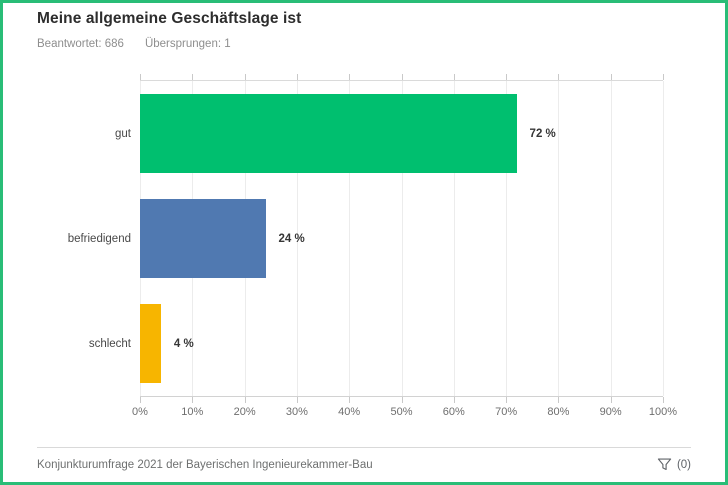 This screenshot has width=728, height=485. What do you see at coordinates (244, 412) in the screenshot?
I see `x-axis-tick-label: 20%` at bounding box center [244, 412].